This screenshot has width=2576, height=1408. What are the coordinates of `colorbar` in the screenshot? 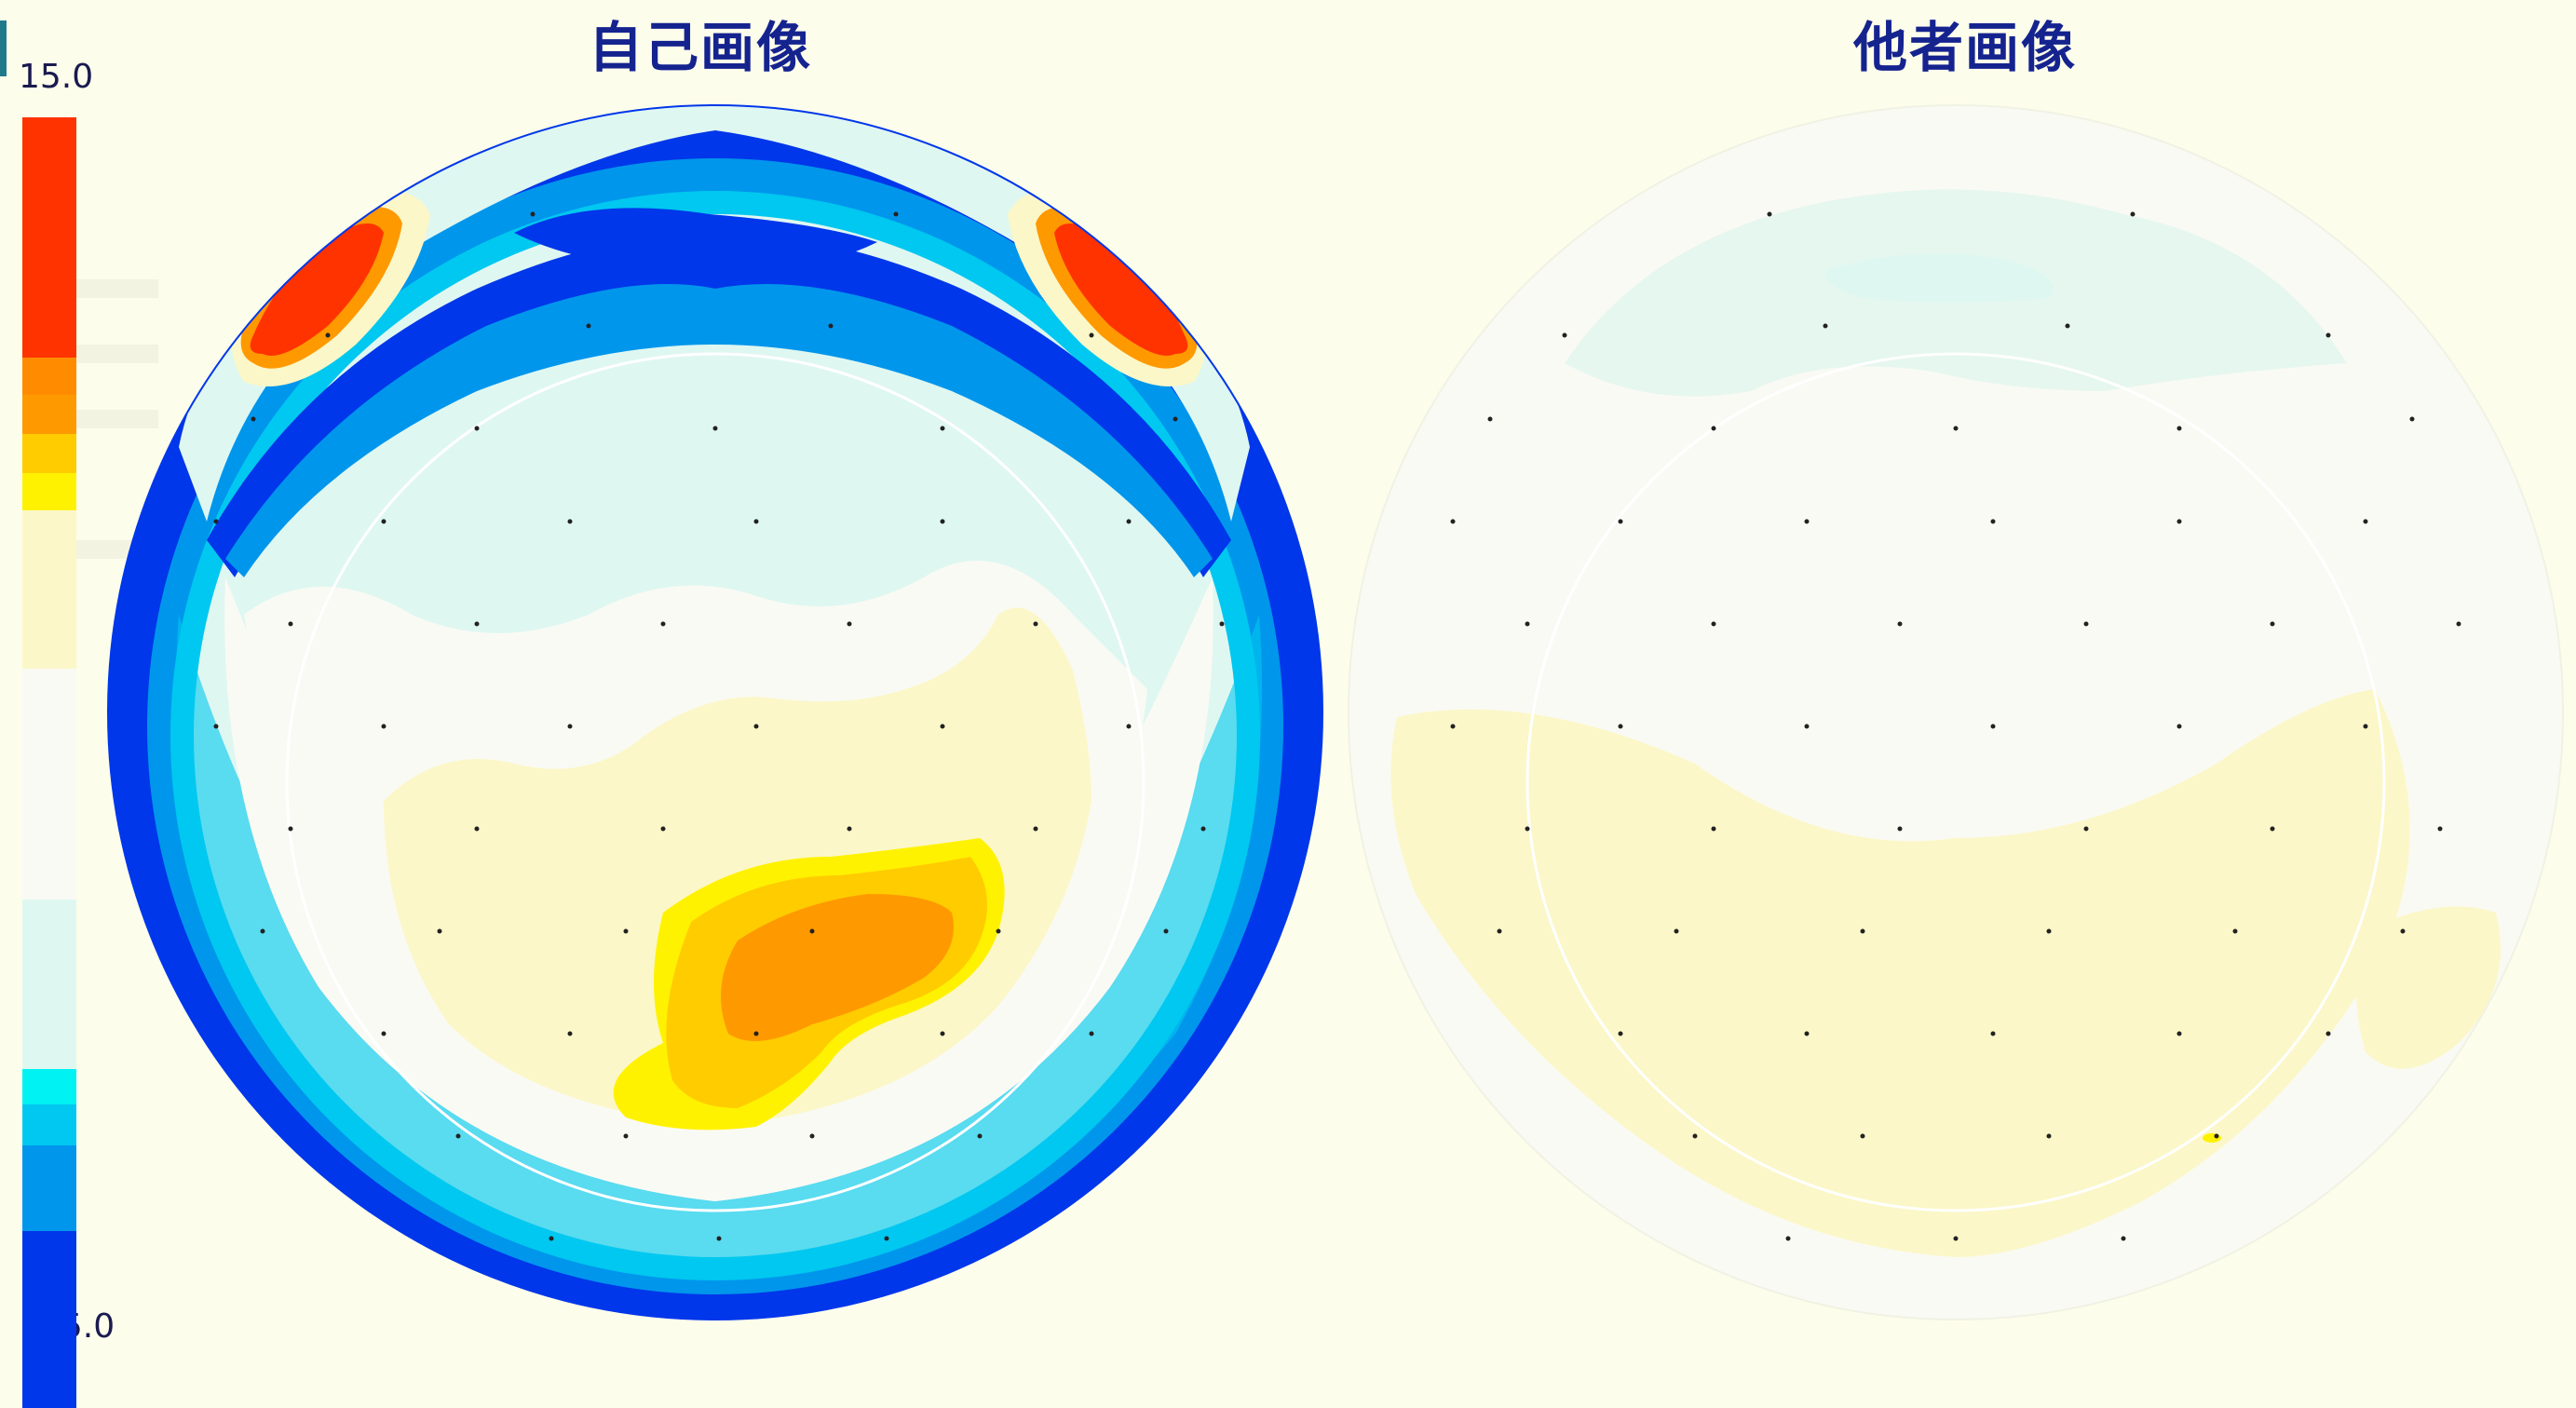 It's located at (49, 762).